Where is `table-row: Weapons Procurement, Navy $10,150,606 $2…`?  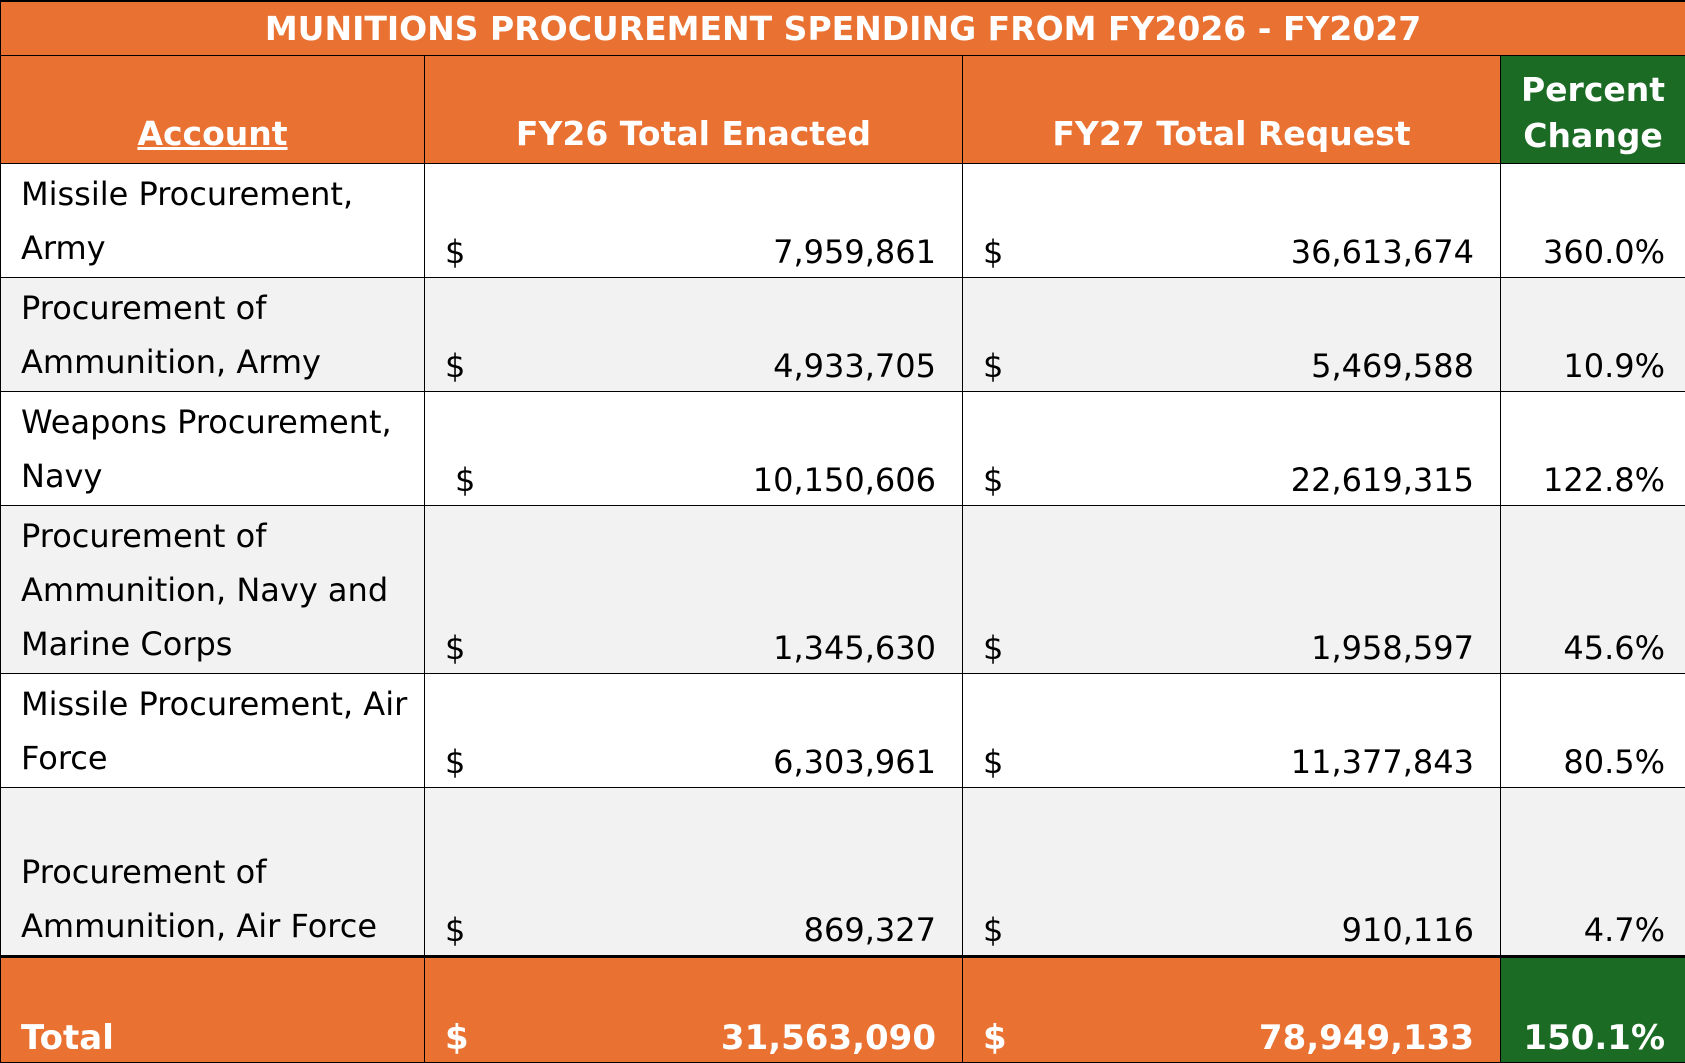
table-row: Weapons Procurement, Navy $10,150,606 $2… is located at coordinates (843, 449).